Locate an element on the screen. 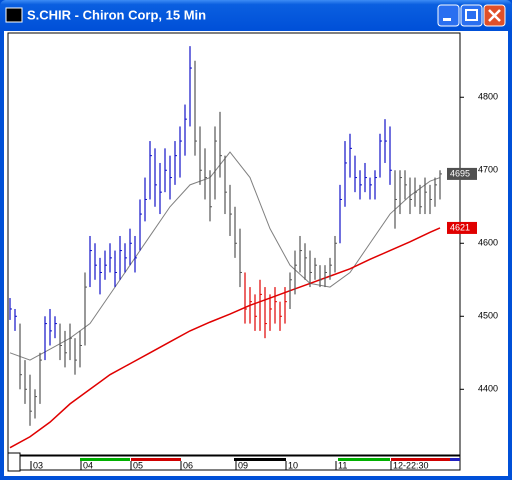 The width and height of the screenshot is (512, 485). y-tick-label: 4600 is located at coordinates (488, 243).